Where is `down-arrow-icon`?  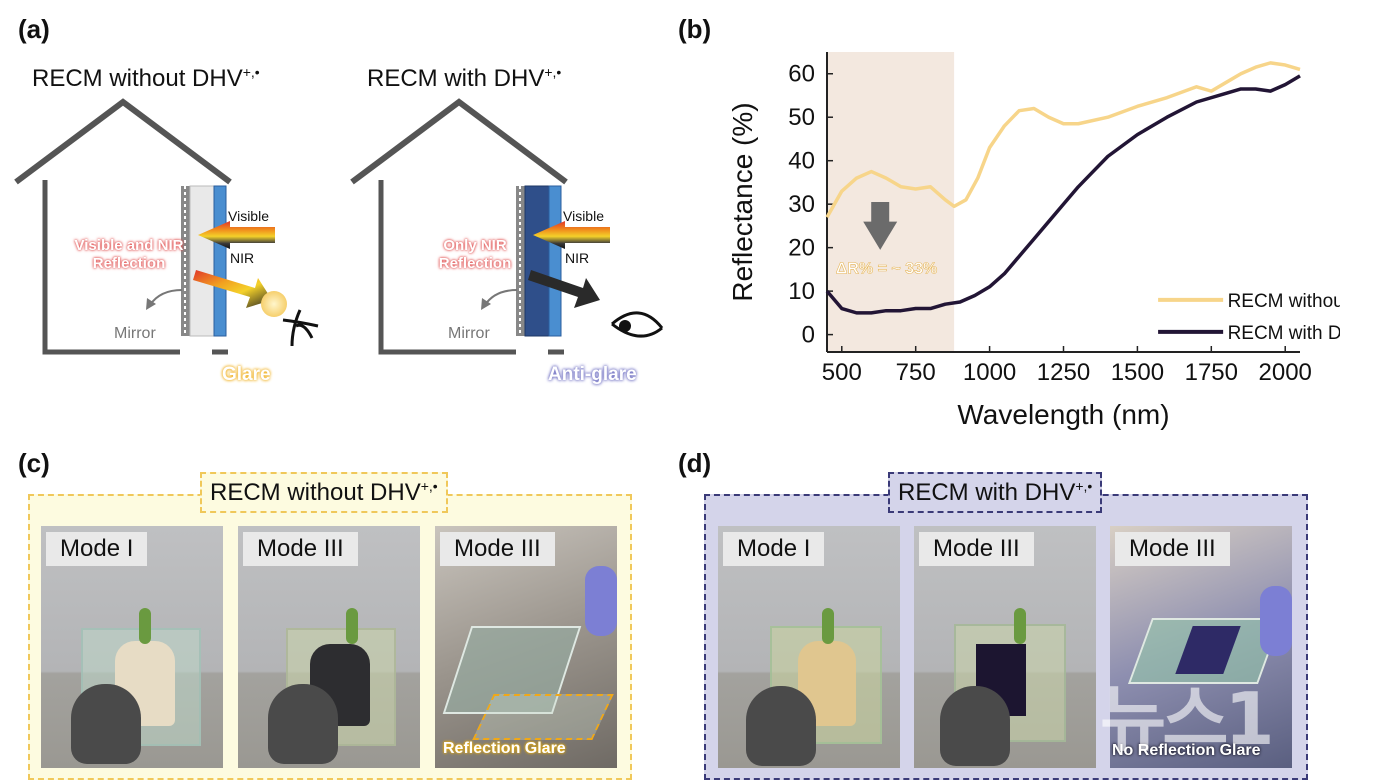
down-arrow-icon is located at coordinates (880, 226).